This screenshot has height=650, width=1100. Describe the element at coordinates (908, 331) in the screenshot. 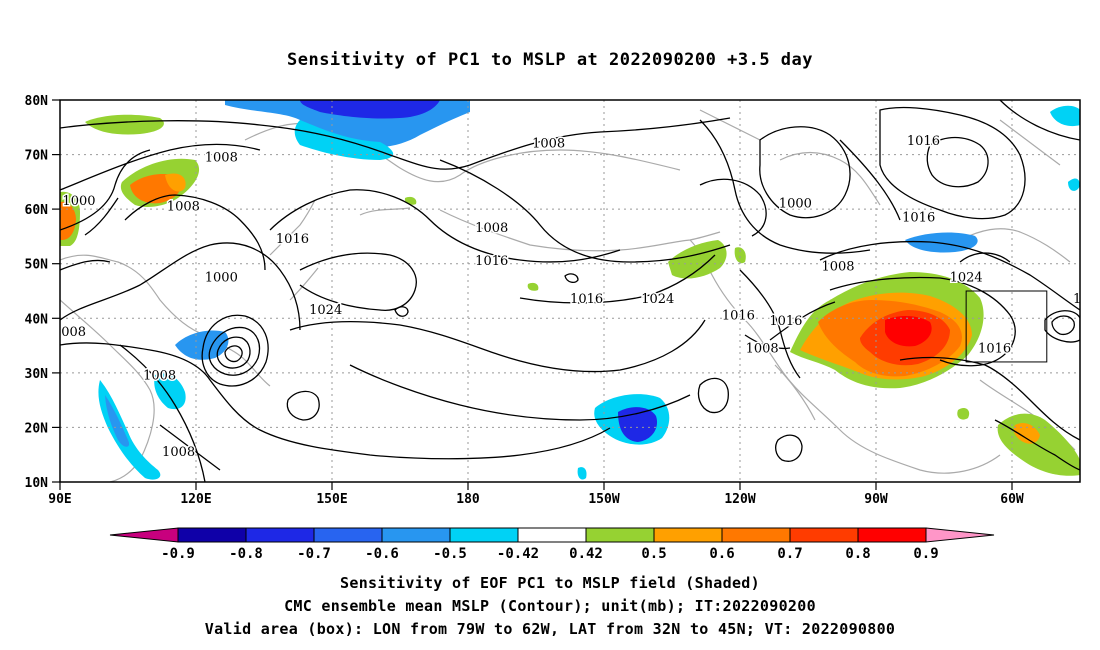

I see `positive-region-atlantic-core` at that location.